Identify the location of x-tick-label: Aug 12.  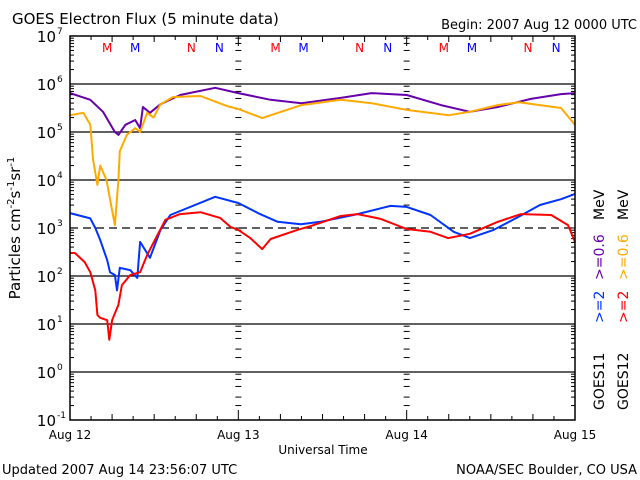
(70, 435).